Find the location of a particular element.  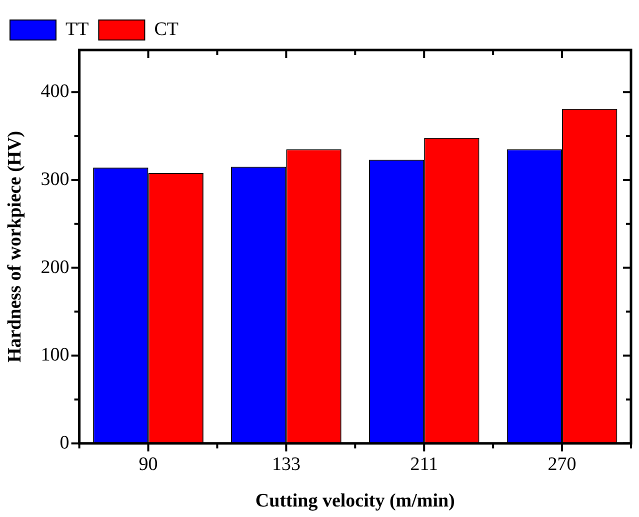

y-tick-label: 400 is located at coordinates (55, 91).